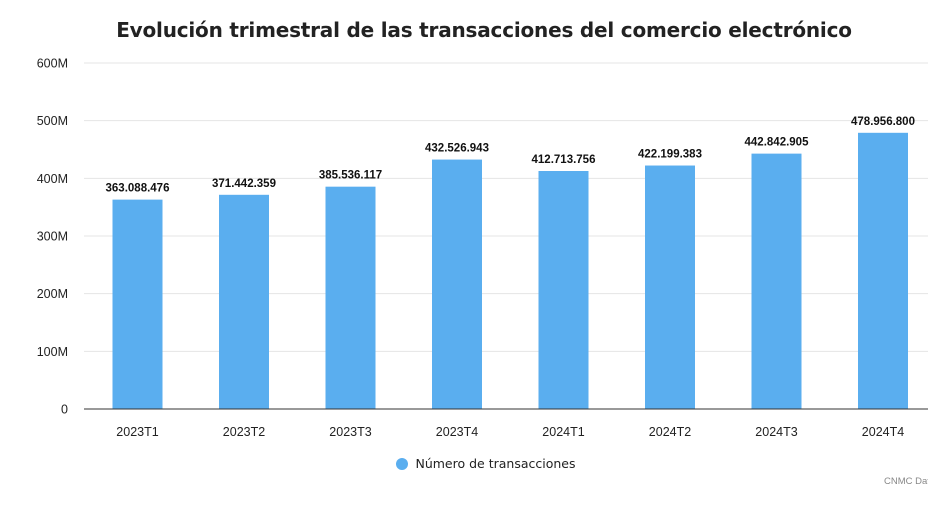 The width and height of the screenshot is (928, 522). Describe the element at coordinates (52, 64) in the screenshot. I see `y-tick-label: 600M` at that location.